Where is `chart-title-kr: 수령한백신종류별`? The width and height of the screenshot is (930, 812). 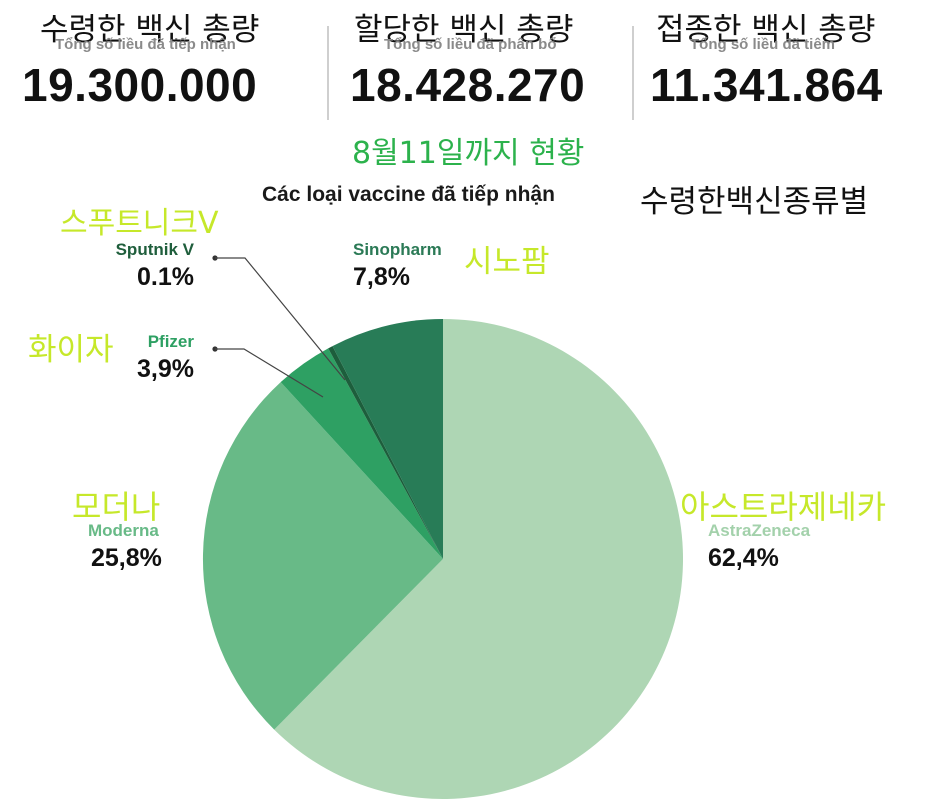 chart-title-kr: 수령한백신종류별 is located at coordinates (754, 202).